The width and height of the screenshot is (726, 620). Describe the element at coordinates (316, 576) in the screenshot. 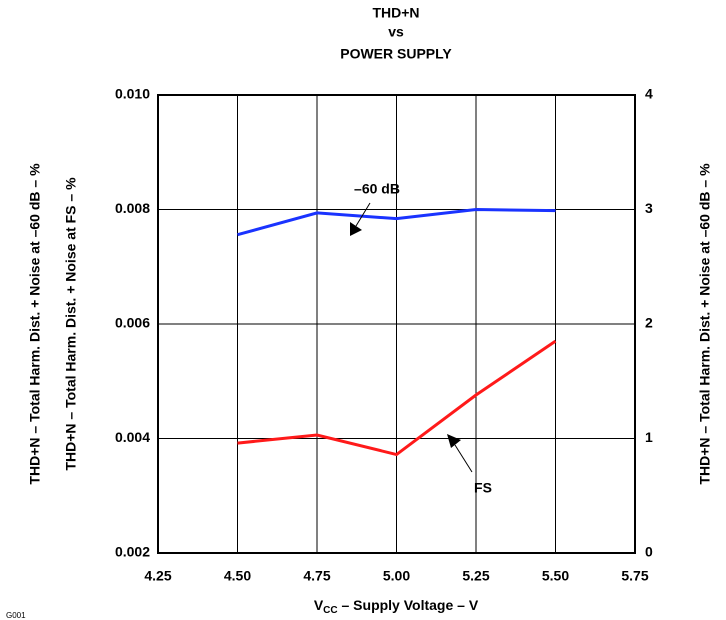

I see `x-tick-label: 4.75` at that location.